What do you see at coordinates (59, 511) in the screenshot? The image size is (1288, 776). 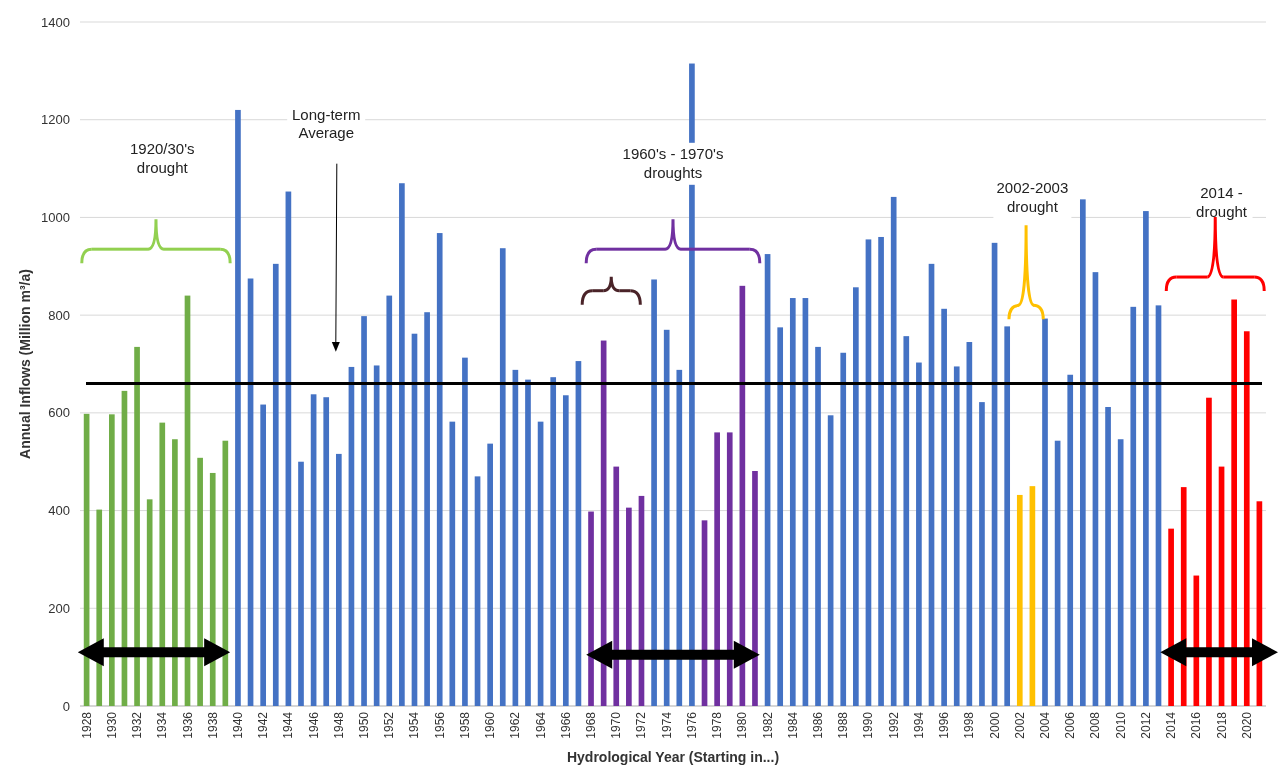 I see `y-tick-label: 400` at bounding box center [59, 511].